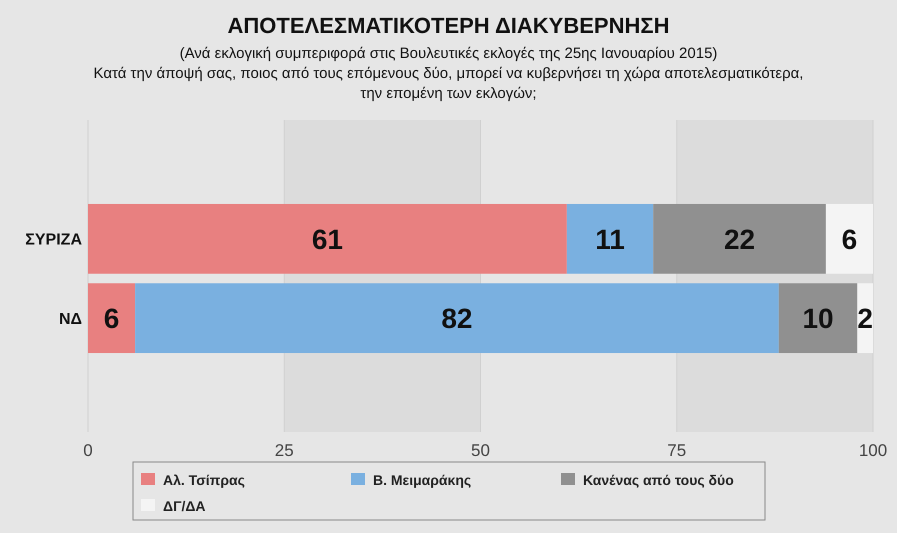  I want to click on data-label: 22, so click(740, 239).